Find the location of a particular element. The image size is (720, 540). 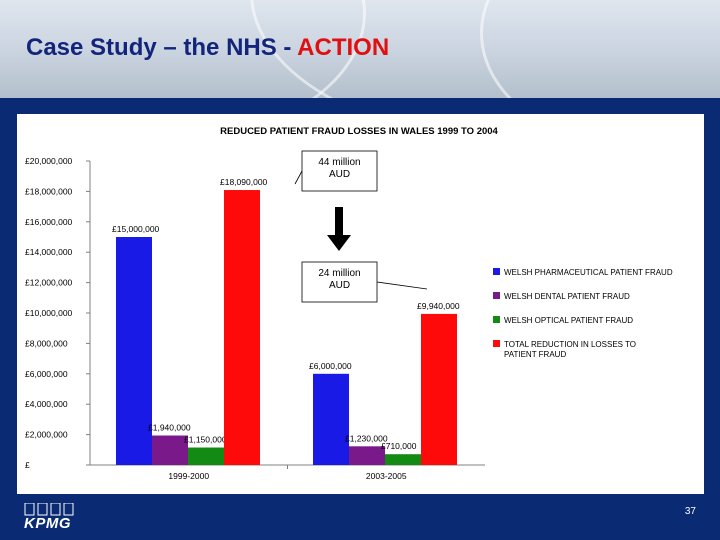

y-tick-label: £2,000,000 is located at coordinates (46, 435).